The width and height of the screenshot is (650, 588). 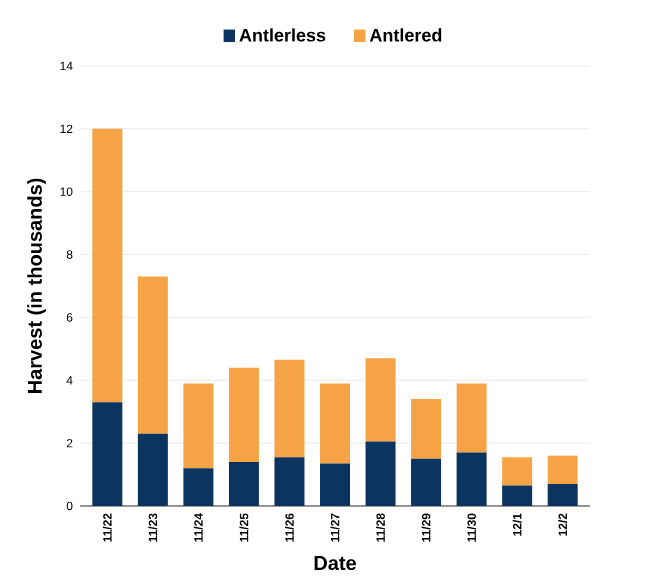 I want to click on y-axis-title: Harvest (in thousands), so click(x=36, y=285).